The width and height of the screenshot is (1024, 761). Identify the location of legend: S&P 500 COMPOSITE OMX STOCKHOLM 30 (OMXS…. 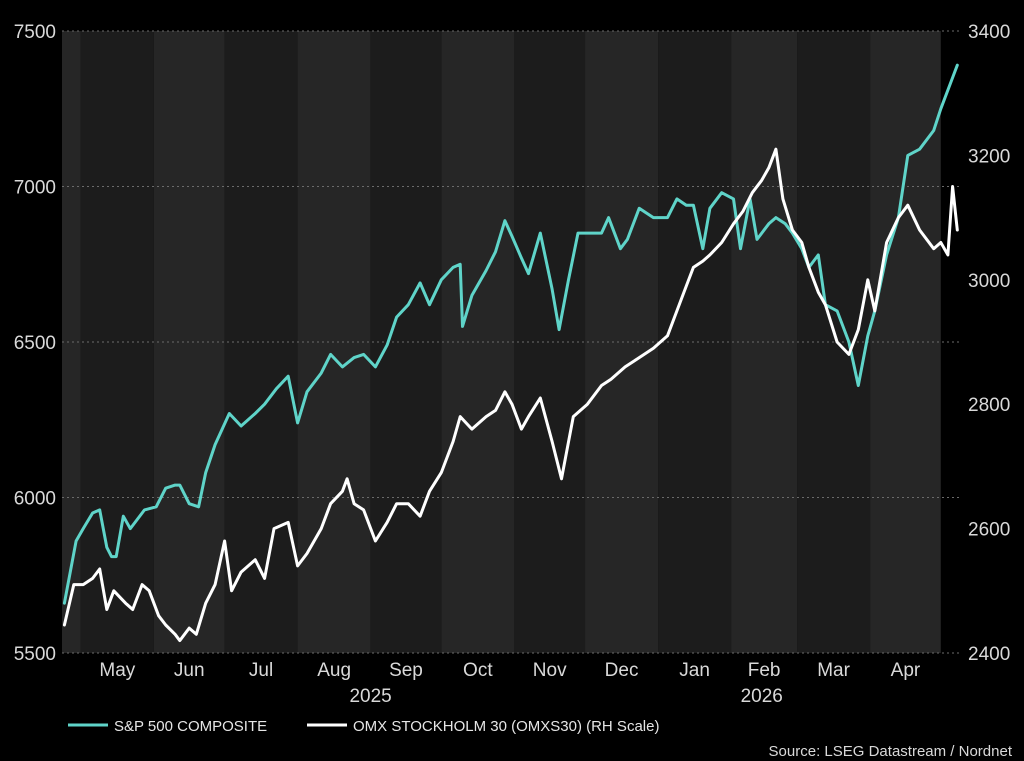
(363, 726).